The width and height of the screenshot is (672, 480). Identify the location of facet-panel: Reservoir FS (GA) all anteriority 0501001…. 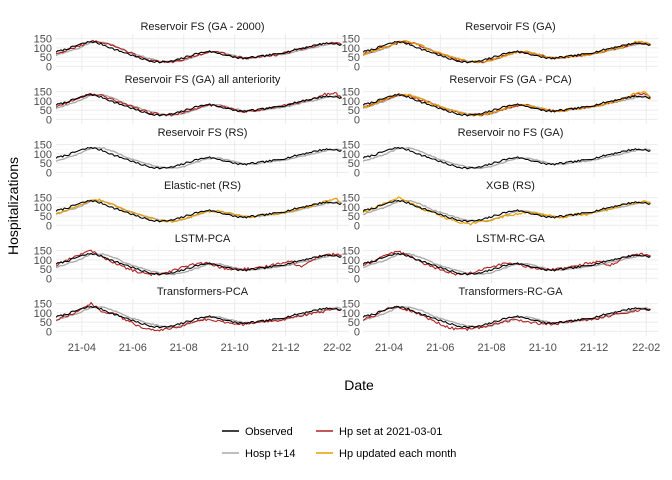
(191, 100).